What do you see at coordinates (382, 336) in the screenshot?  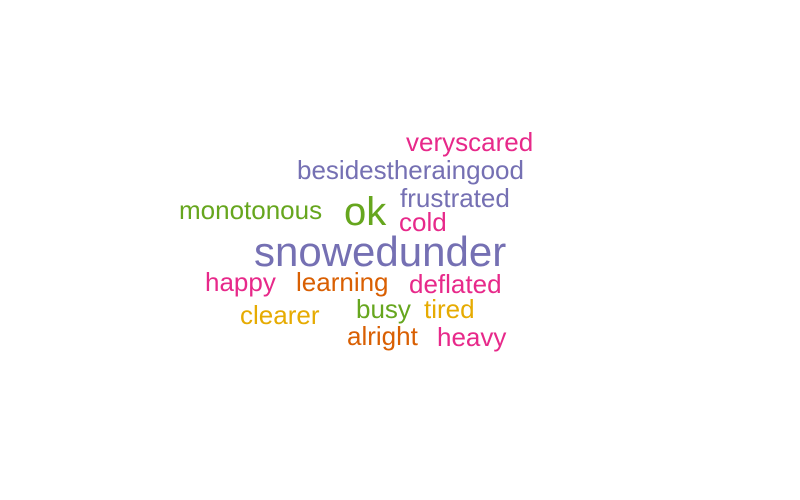 I see `word-alright: alright` at bounding box center [382, 336].